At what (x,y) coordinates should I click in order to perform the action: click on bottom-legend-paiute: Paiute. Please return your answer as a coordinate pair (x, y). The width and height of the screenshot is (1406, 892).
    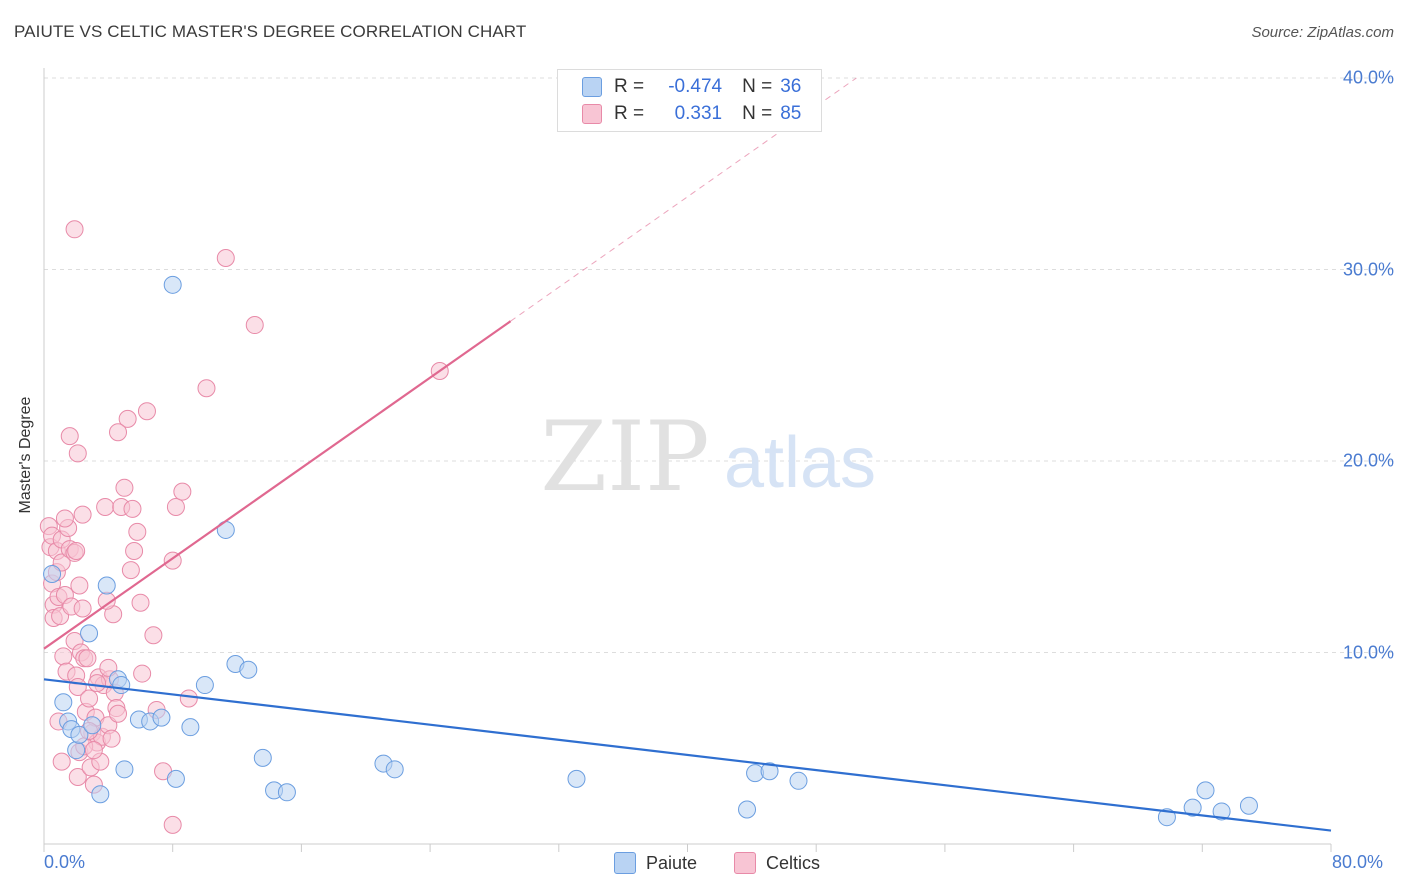
    Looking at the image, I should click on (655, 863).